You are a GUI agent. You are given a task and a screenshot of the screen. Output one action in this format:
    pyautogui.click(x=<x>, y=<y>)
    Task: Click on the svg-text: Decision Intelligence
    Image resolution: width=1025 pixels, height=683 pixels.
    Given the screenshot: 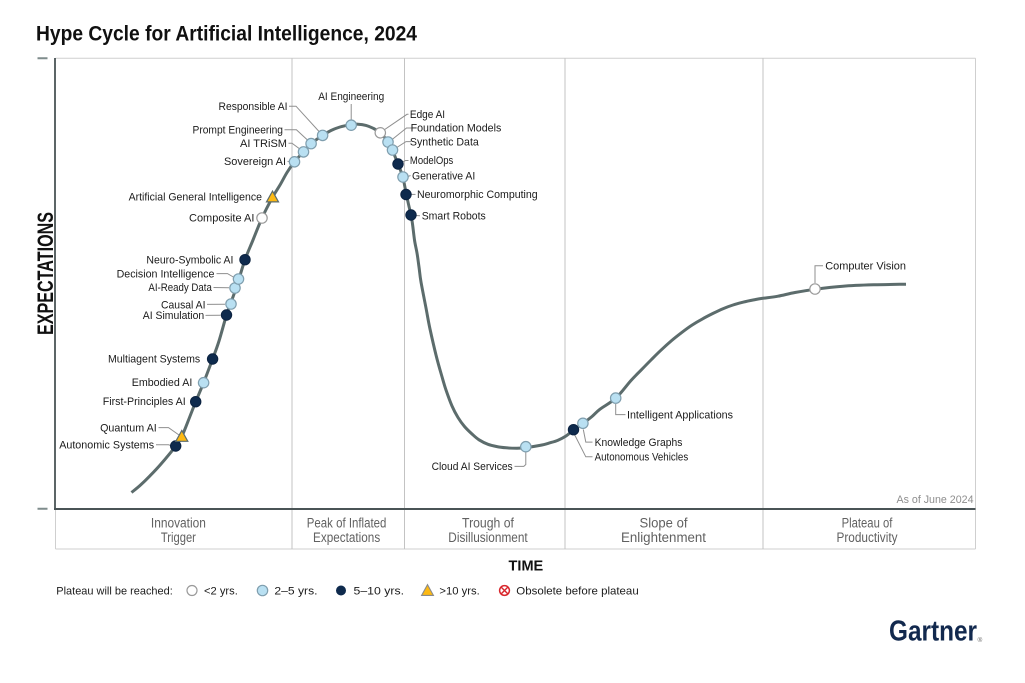 What is the action you would take?
    pyautogui.click(x=166, y=274)
    